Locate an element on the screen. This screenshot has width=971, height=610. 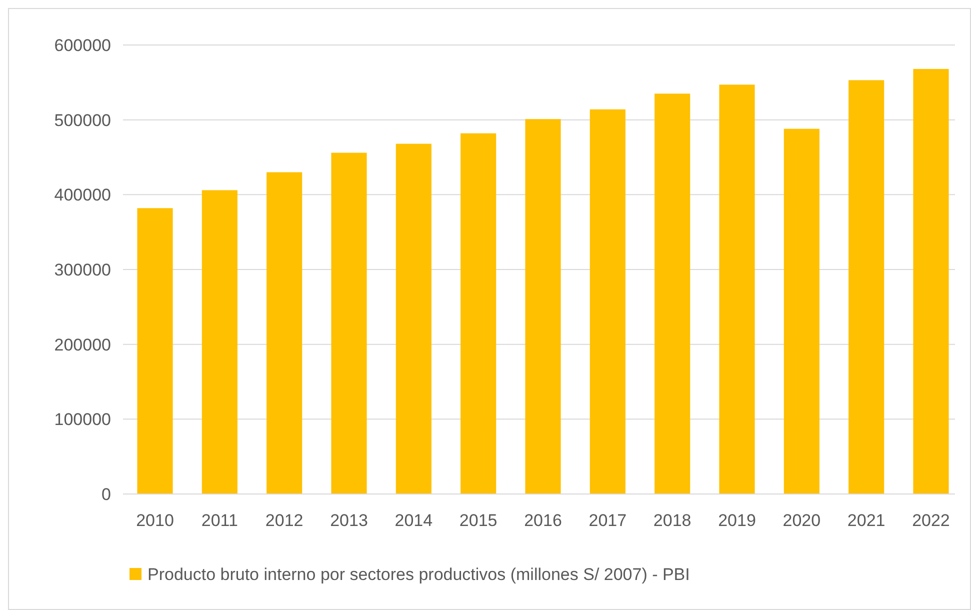
y-tick-label: 300000 is located at coordinates (82, 270).